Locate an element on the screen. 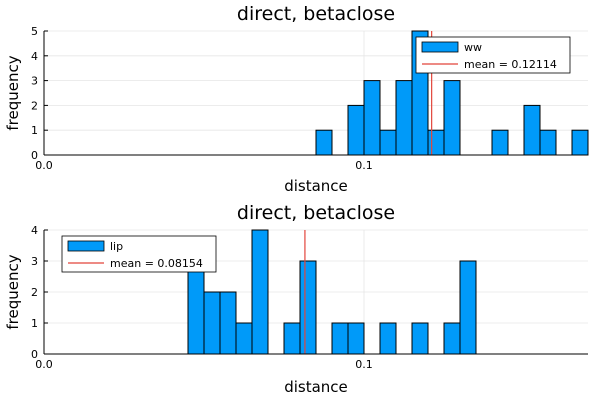  legend-label-mean: mean = 0.12114 is located at coordinates (510, 64).